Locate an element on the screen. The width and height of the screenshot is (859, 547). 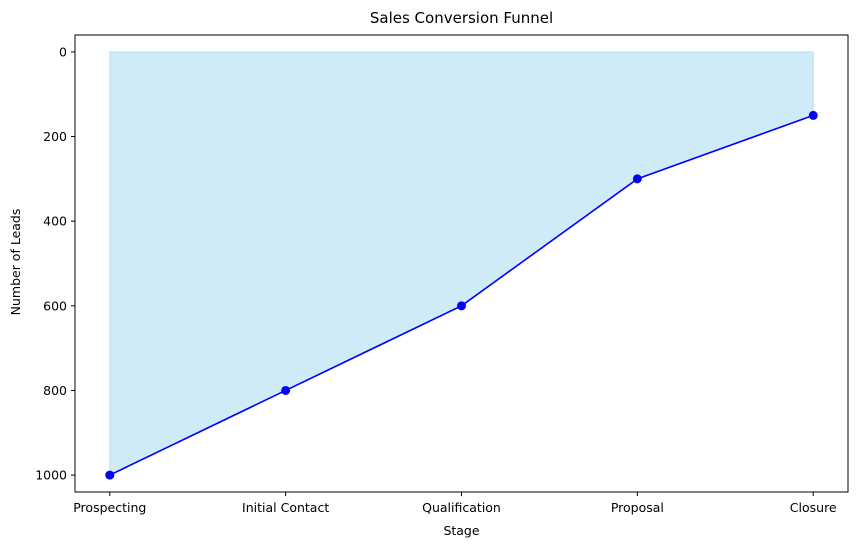
y-tick-label: 0 is located at coordinates (63, 51).